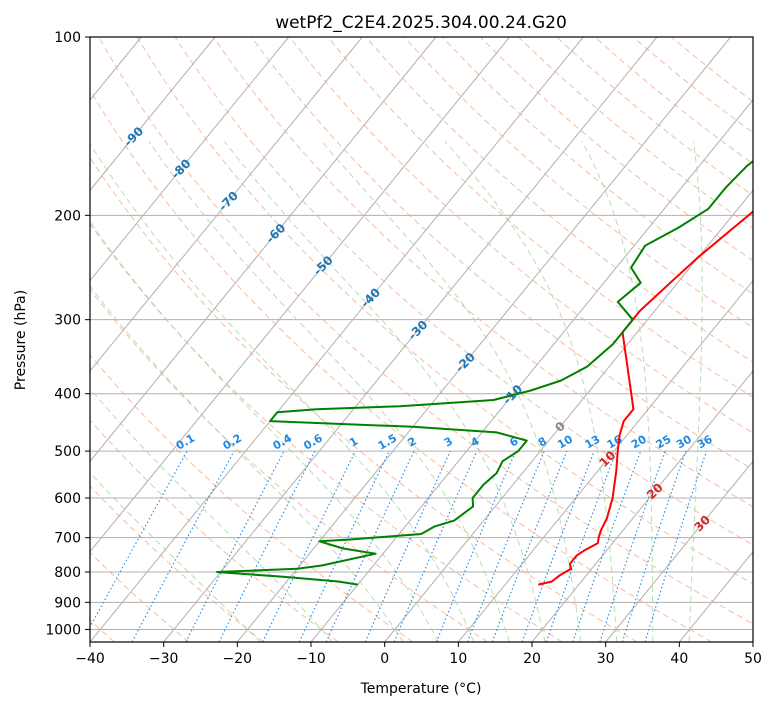 The height and width of the screenshot is (712, 775). I want to click on y-tick-label: 400, so click(67, 395).